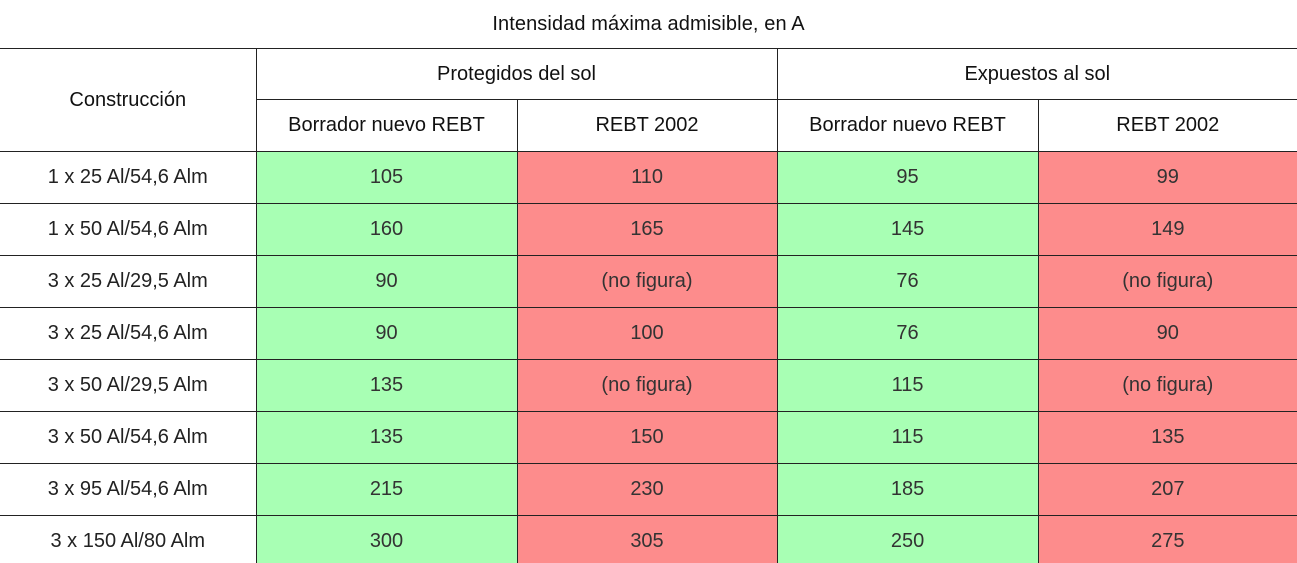 This screenshot has width=1297, height=563. Describe the element at coordinates (128, 333) in the screenshot. I see `row-label: 3 x 25 Al/54,6 Alm` at that location.